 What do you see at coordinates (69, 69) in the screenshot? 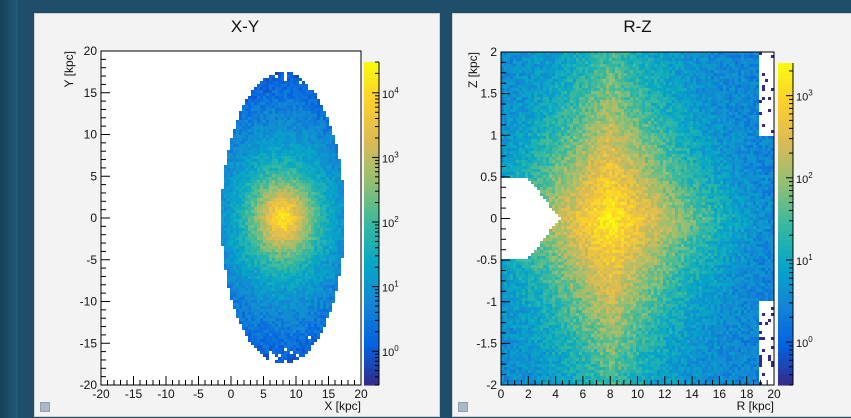
I see `y-axis-label: Y [kpc]` at bounding box center [69, 69].